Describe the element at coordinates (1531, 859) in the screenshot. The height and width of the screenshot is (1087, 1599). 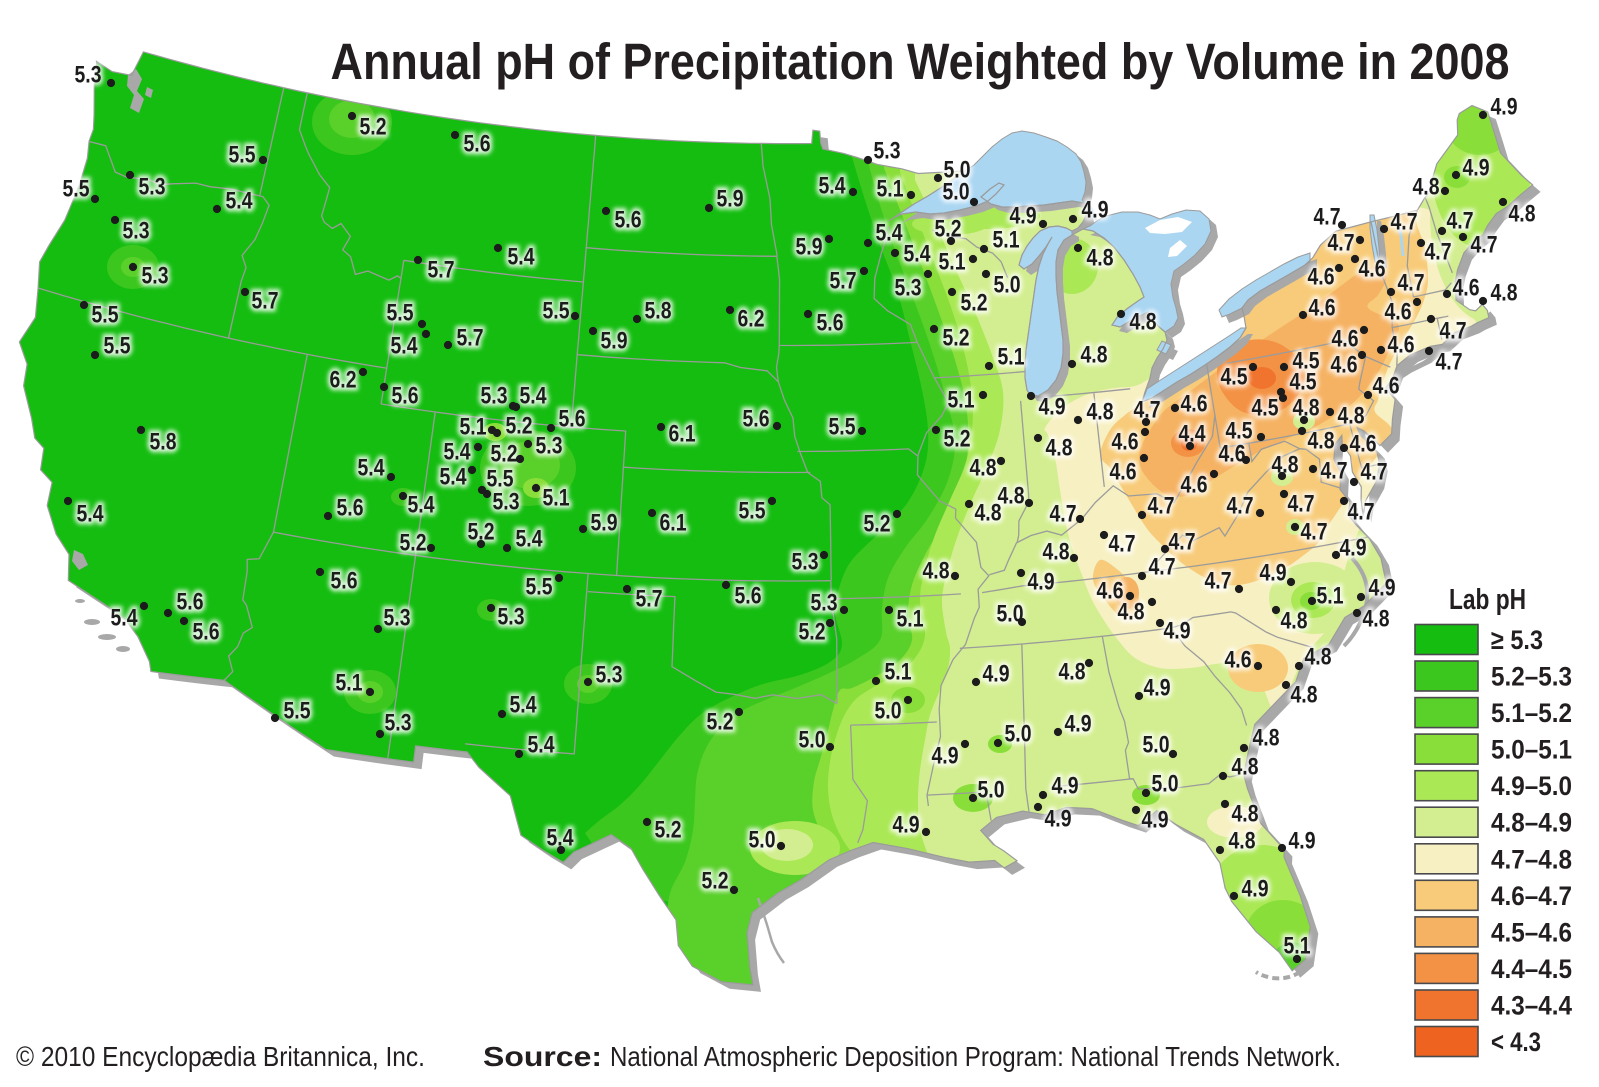
I see `svg-text: 4.7–4.8` at that location.